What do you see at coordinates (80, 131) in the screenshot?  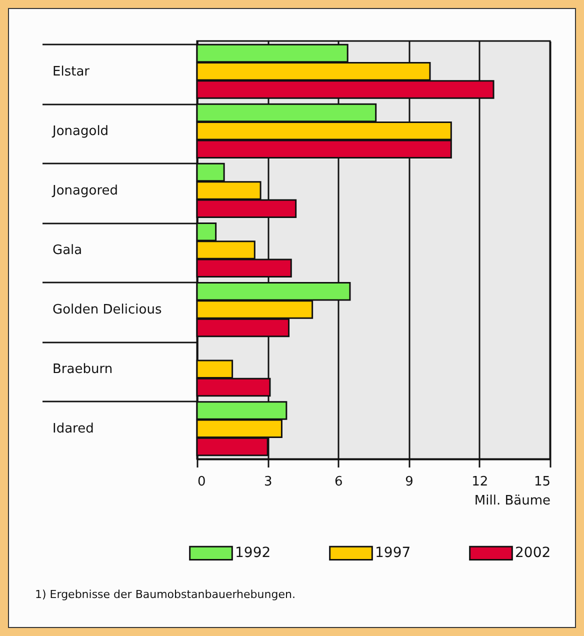 I see `y-tick-label: Jonagold` at bounding box center [80, 131].